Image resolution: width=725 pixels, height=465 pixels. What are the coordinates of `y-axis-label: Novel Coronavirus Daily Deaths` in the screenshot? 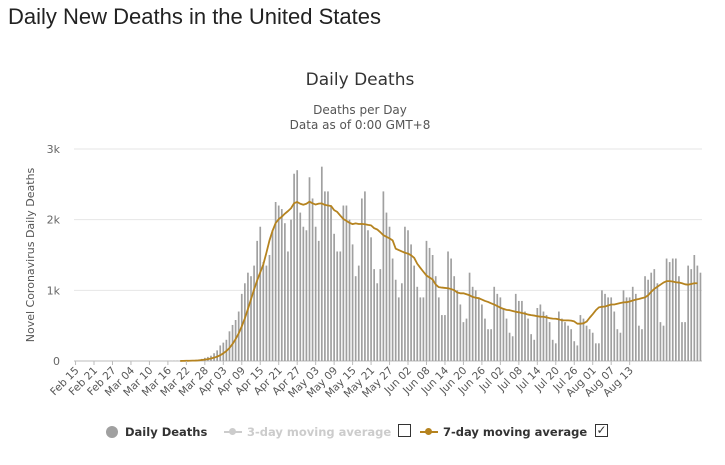 It's located at (30, 254).